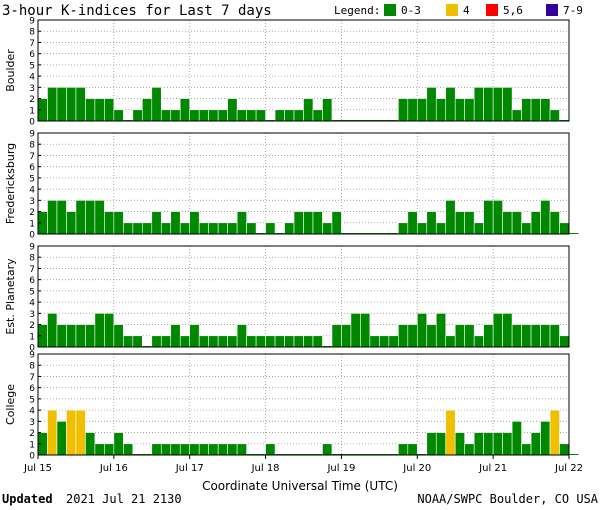 Image resolution: width=600 pixels, height=510 pixels. What do you see at coordinates (32, 179) in the screenshot?
I see `y-tick-label: 5` at bounding box center [32, 179].